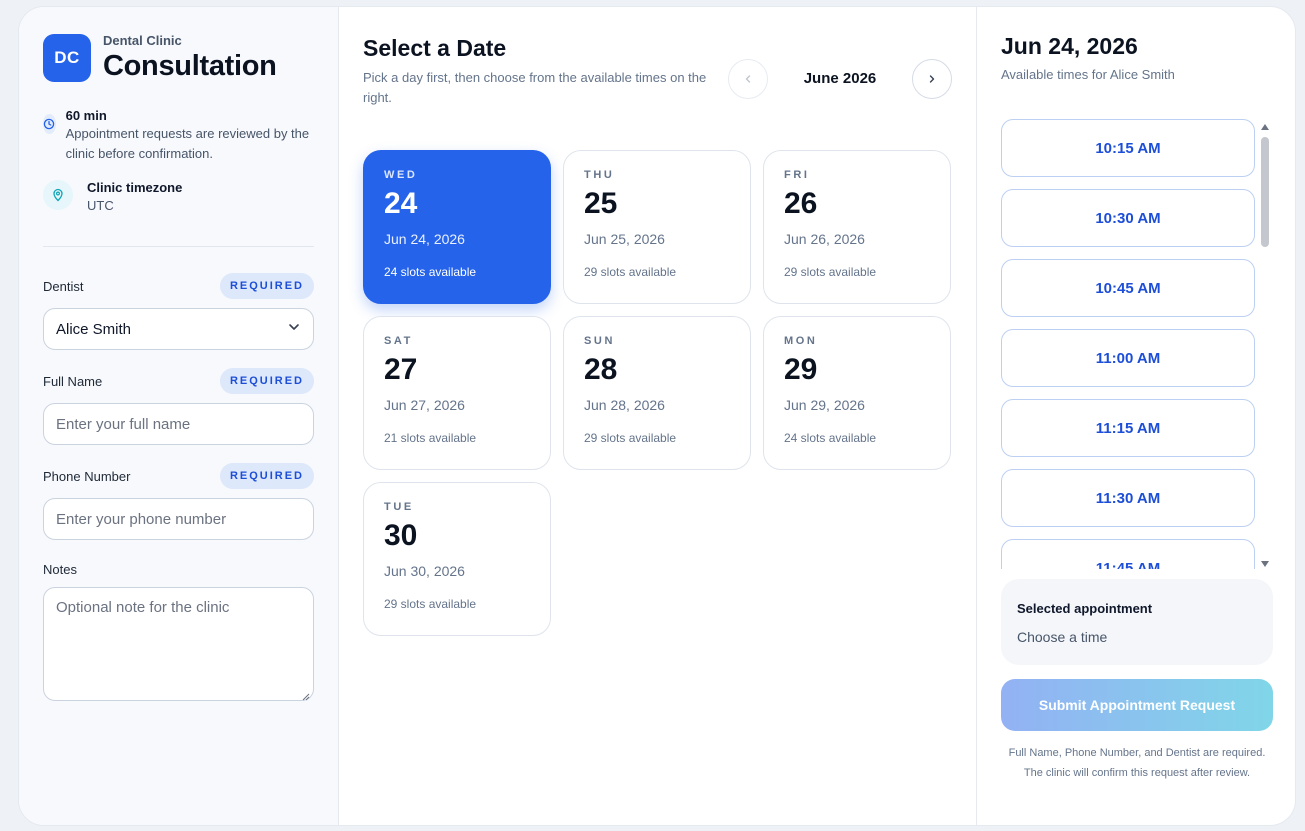  Describe the element at coordinates (178, 644) in the screenshot. I see `notes-textarea: Optional note for the clinic` at that location.